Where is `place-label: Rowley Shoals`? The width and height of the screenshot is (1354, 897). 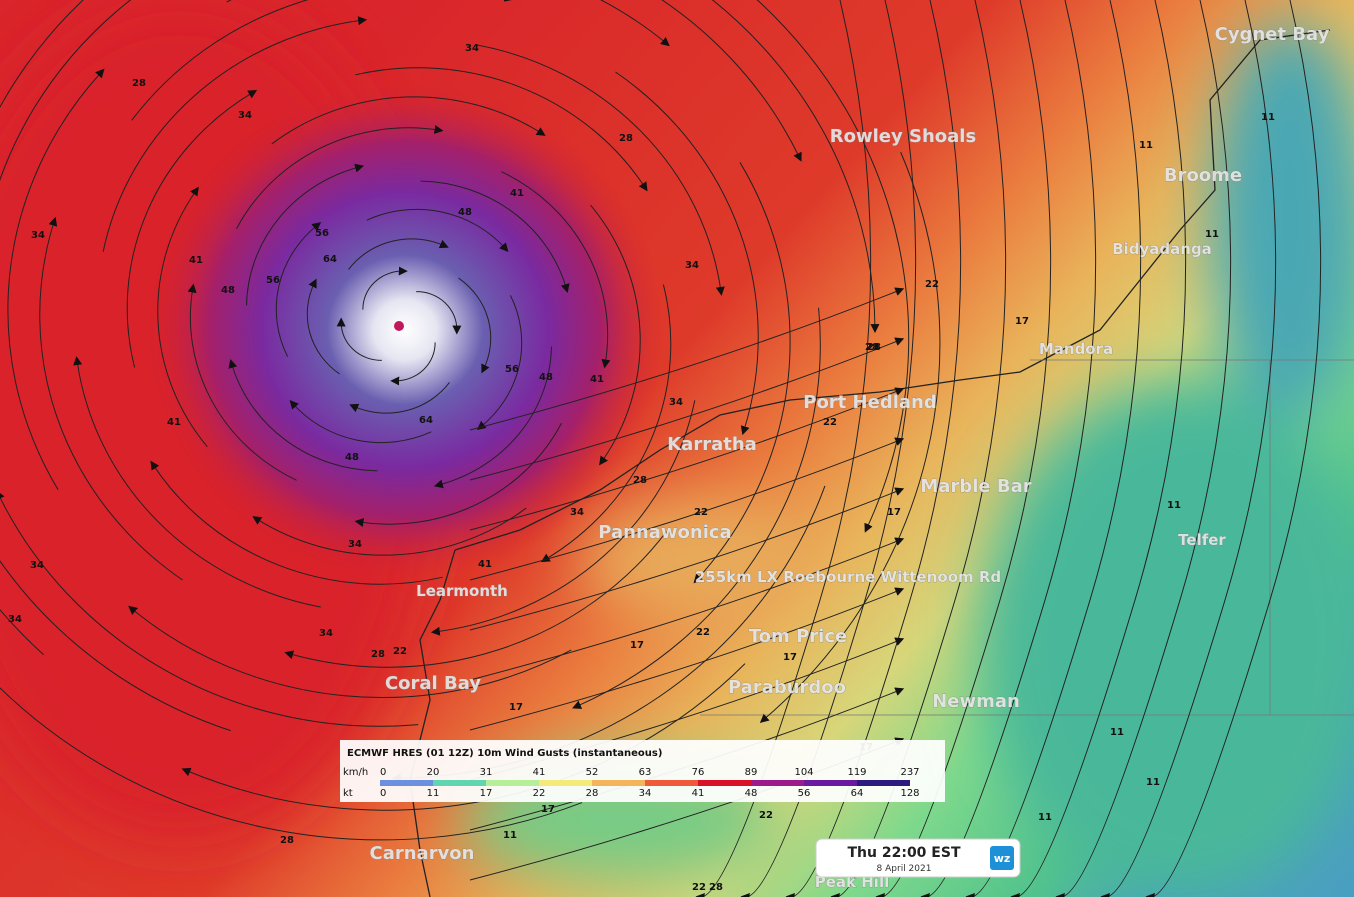
place-label: Rowley Shoals is located at coordinates (903, 136).